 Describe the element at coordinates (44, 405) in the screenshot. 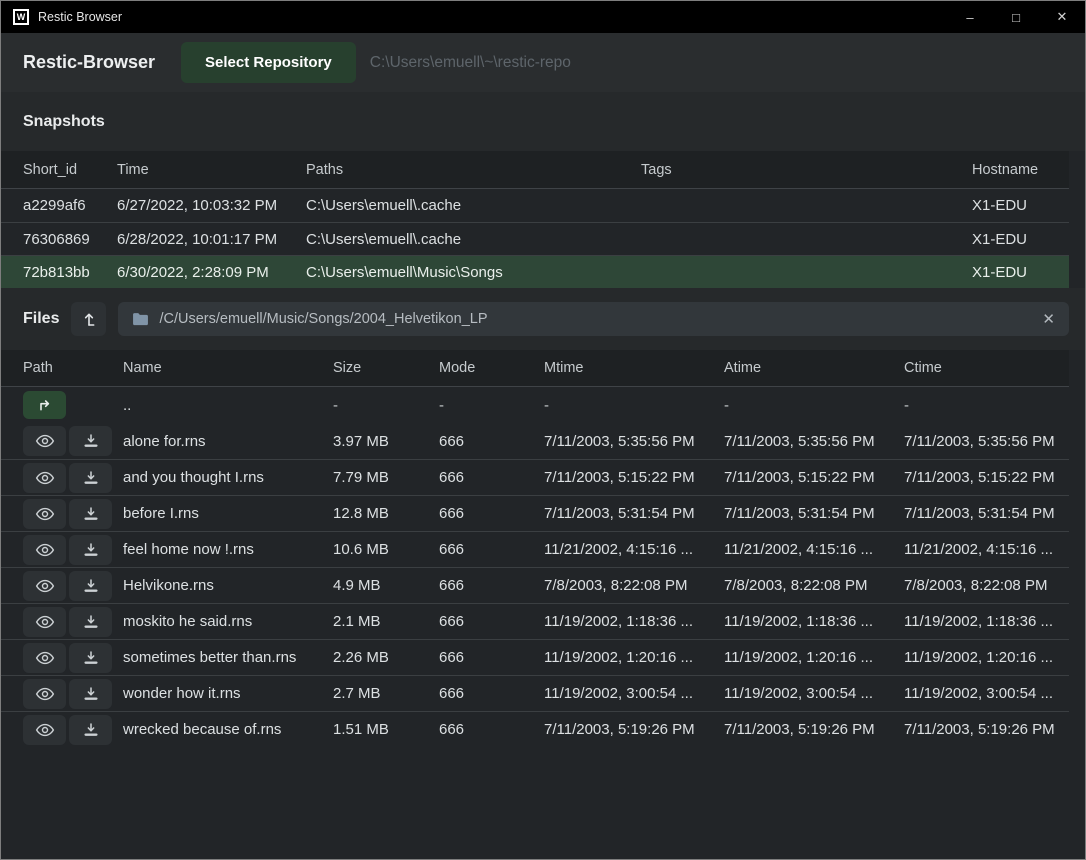

I see `go-up-button` at that location.